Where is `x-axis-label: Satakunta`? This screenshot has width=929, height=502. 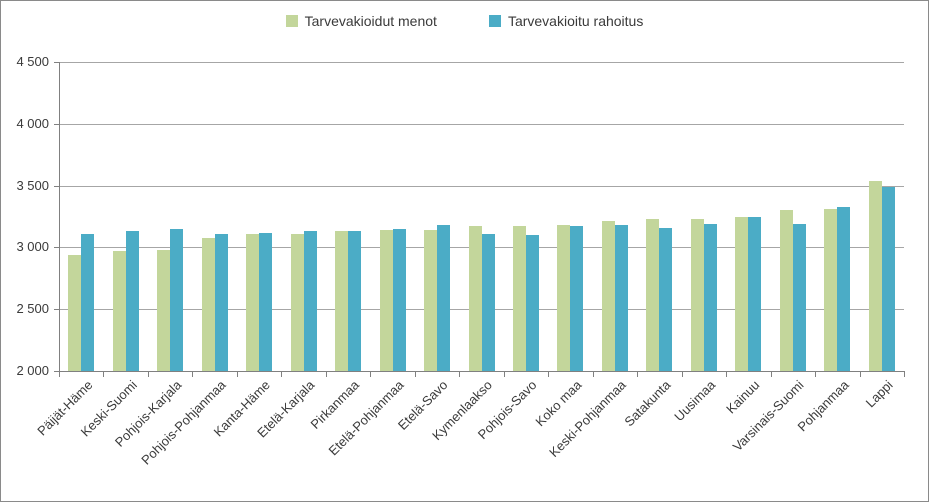
x-axis-label: Satakunta is located at coordinates (647, 403).